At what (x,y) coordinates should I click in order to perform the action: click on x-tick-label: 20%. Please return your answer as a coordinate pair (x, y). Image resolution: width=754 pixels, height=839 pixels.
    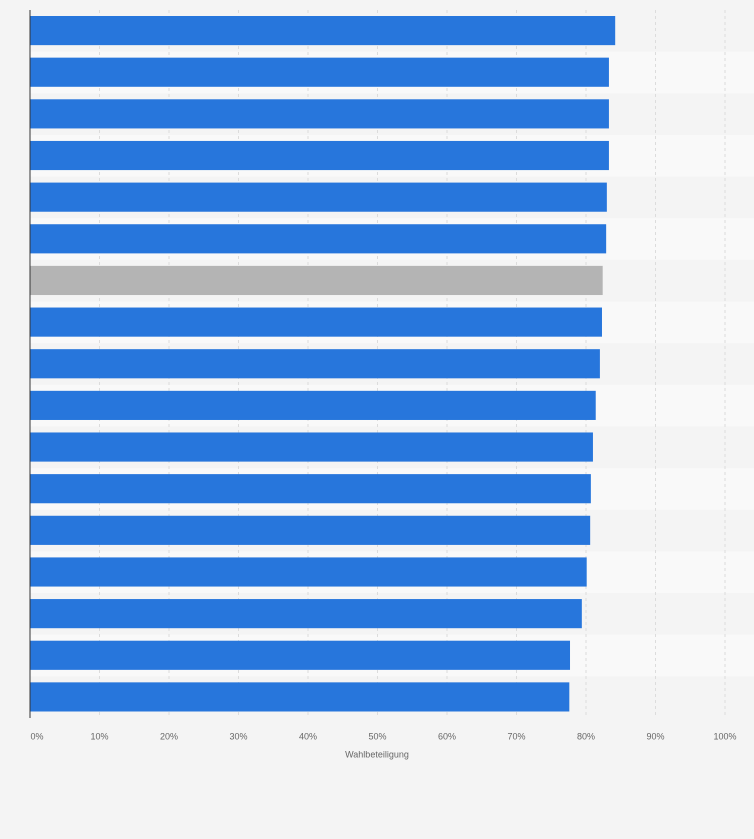
    Looking at the image, I should click on (169, 736).